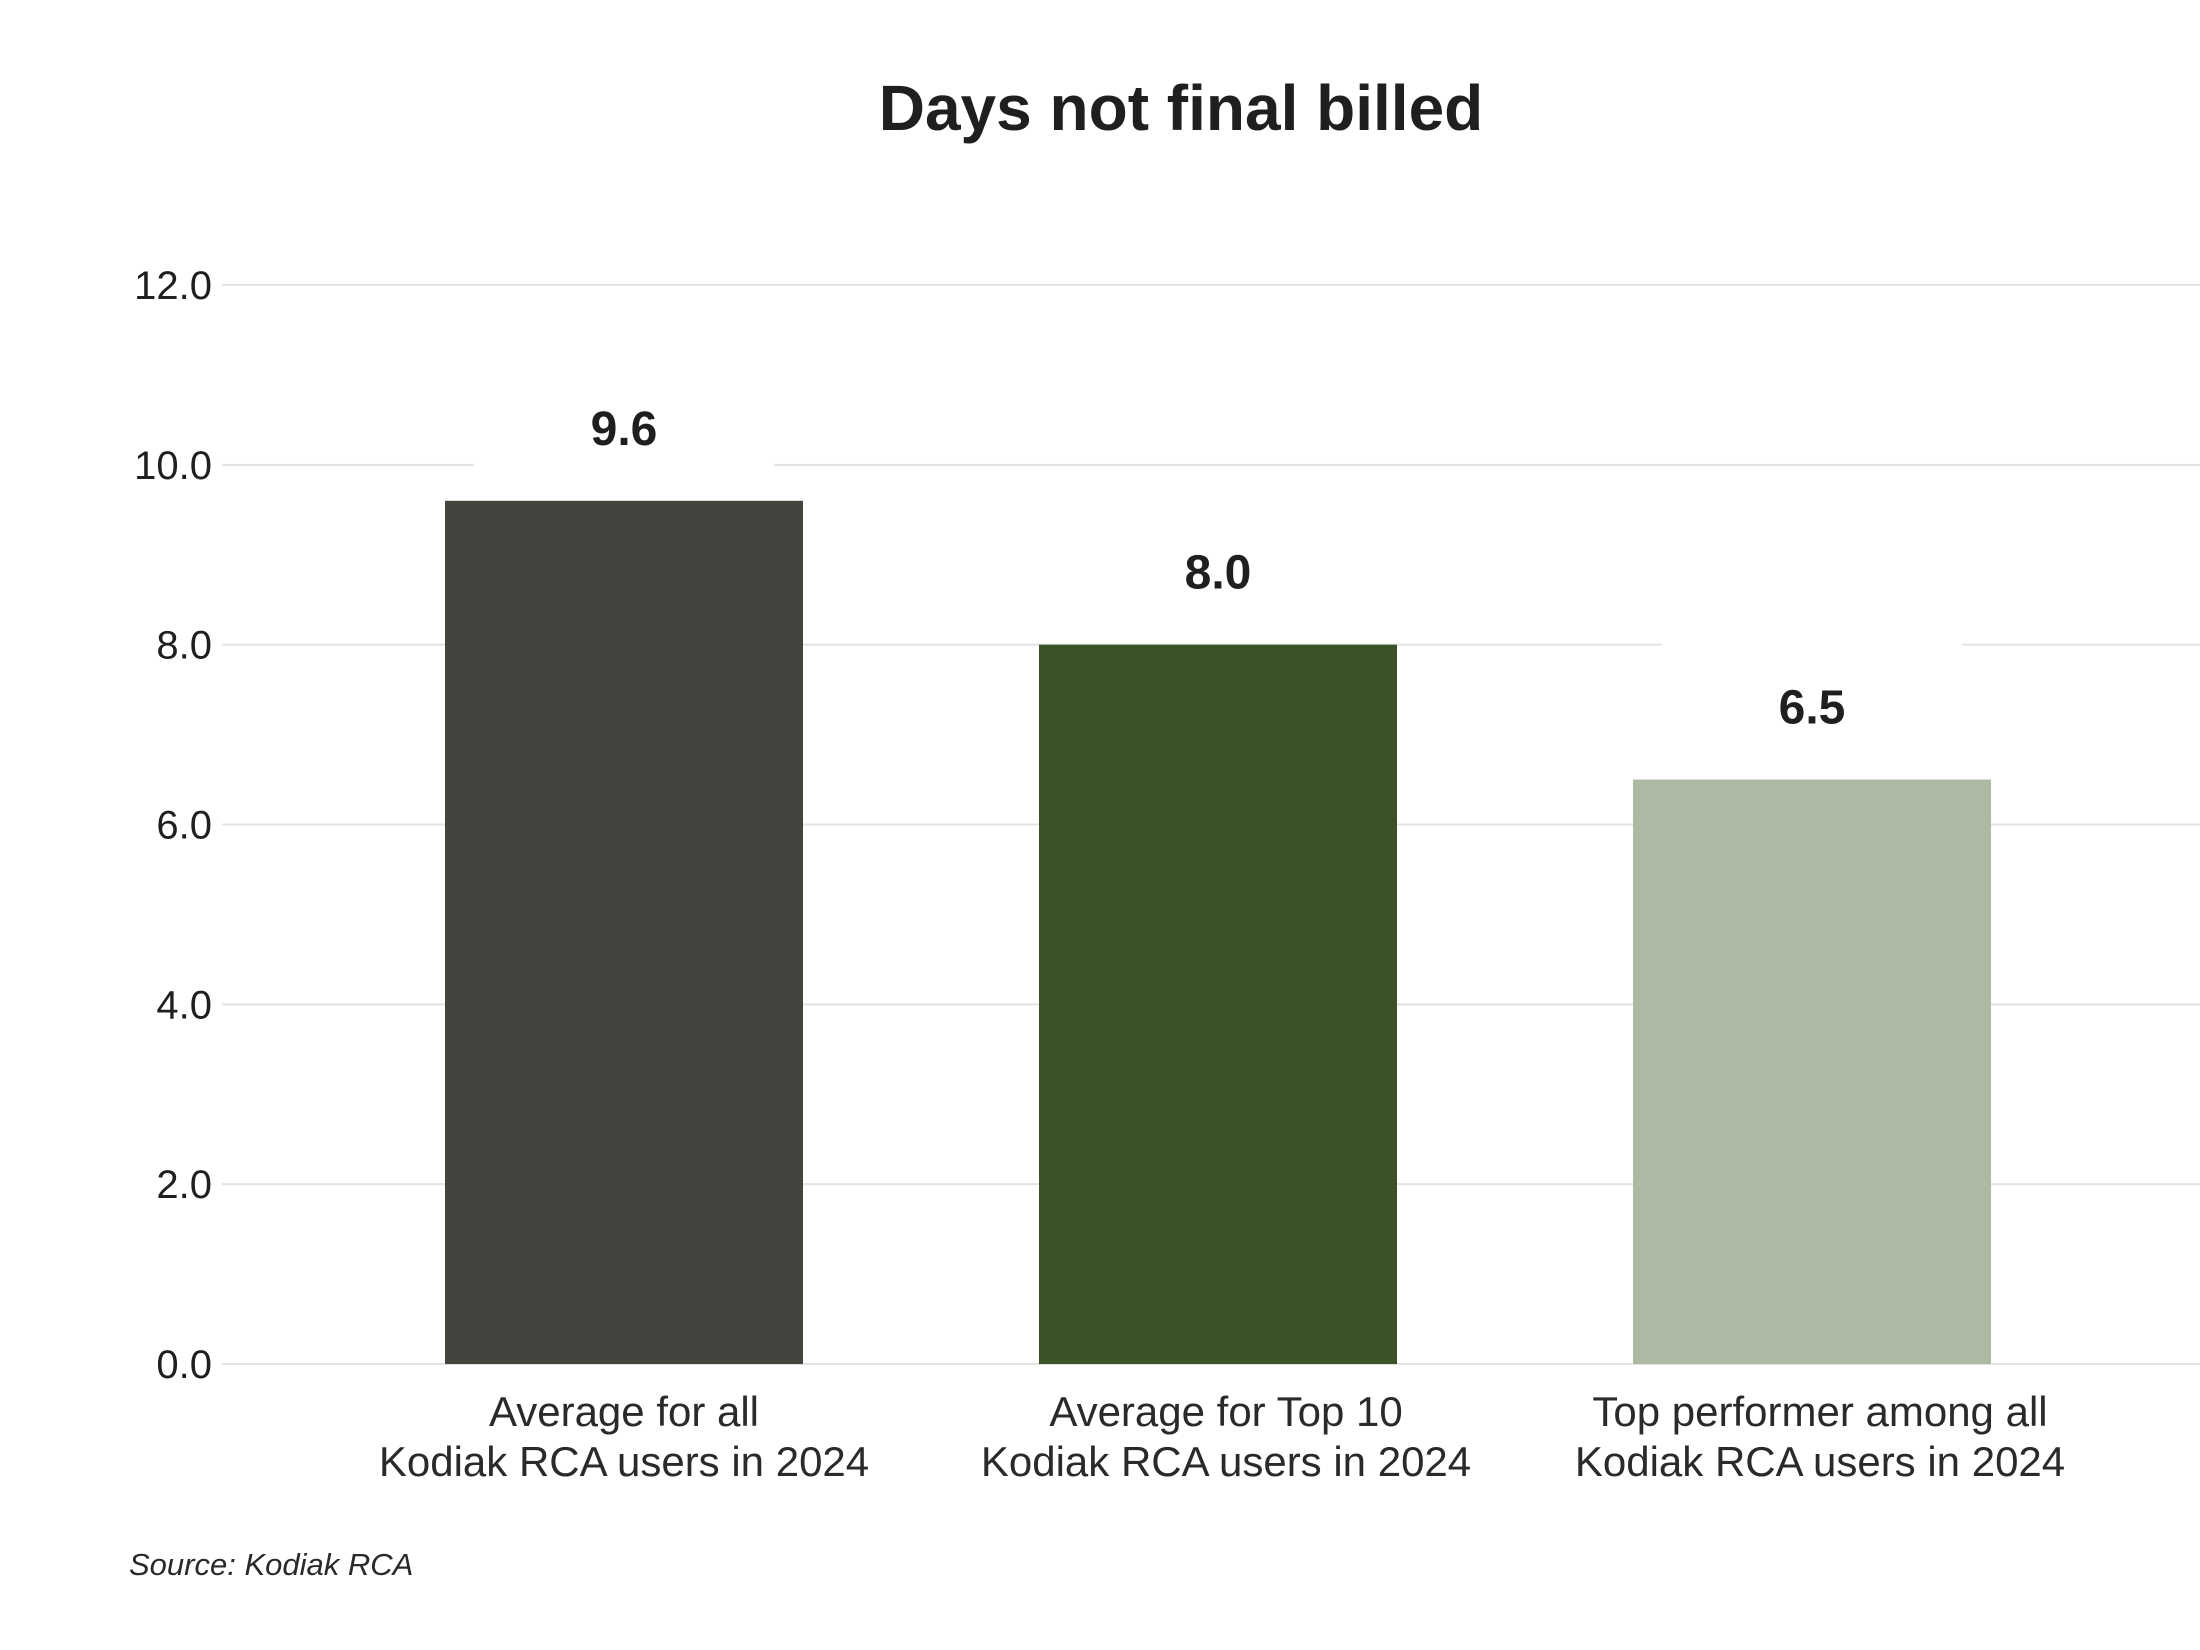 Image resolution: width=2200 pixels, height=1650 pixels. Describe the element at coordinates (184, 1365) in the screenshot. I see `y-tick-label: 0.0` at that location.